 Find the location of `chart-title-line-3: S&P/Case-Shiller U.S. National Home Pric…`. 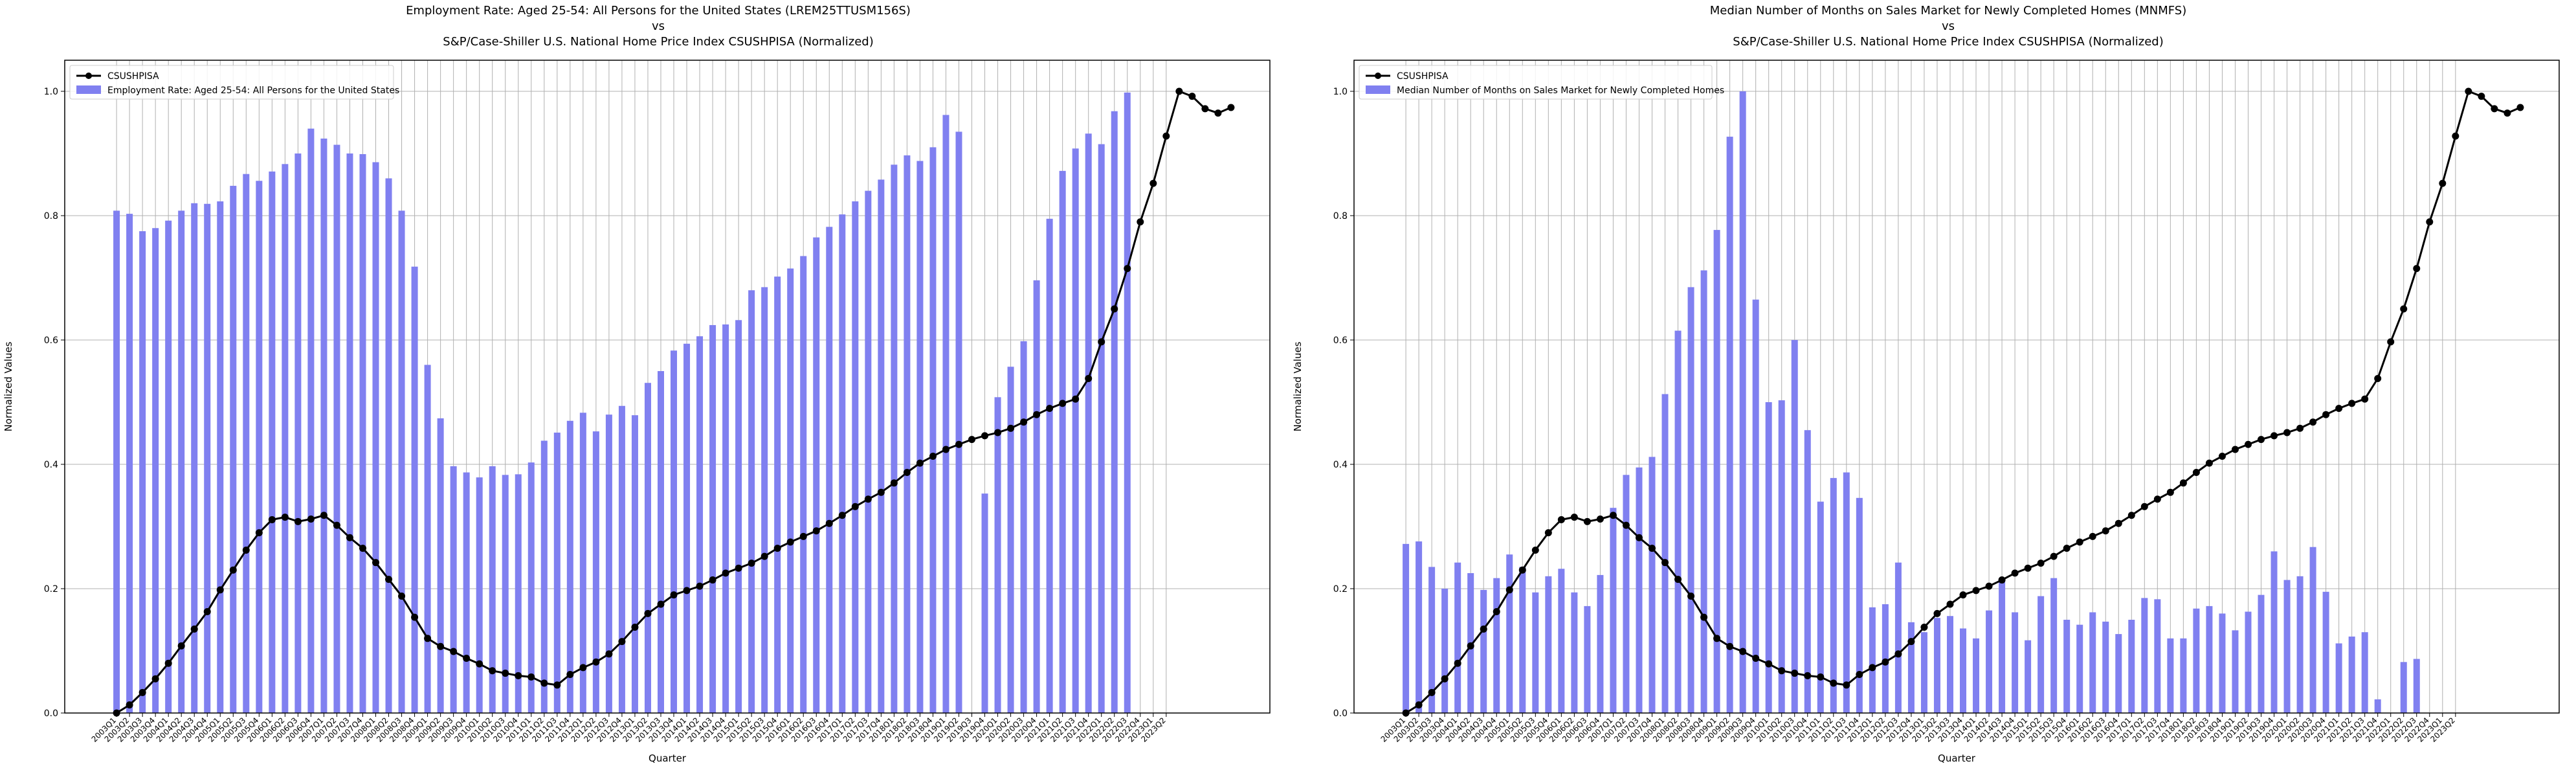

chart-title-line-3: S&P/Case-Shiller U.S. National Home Pric… is located at coordinates (1948, 42).